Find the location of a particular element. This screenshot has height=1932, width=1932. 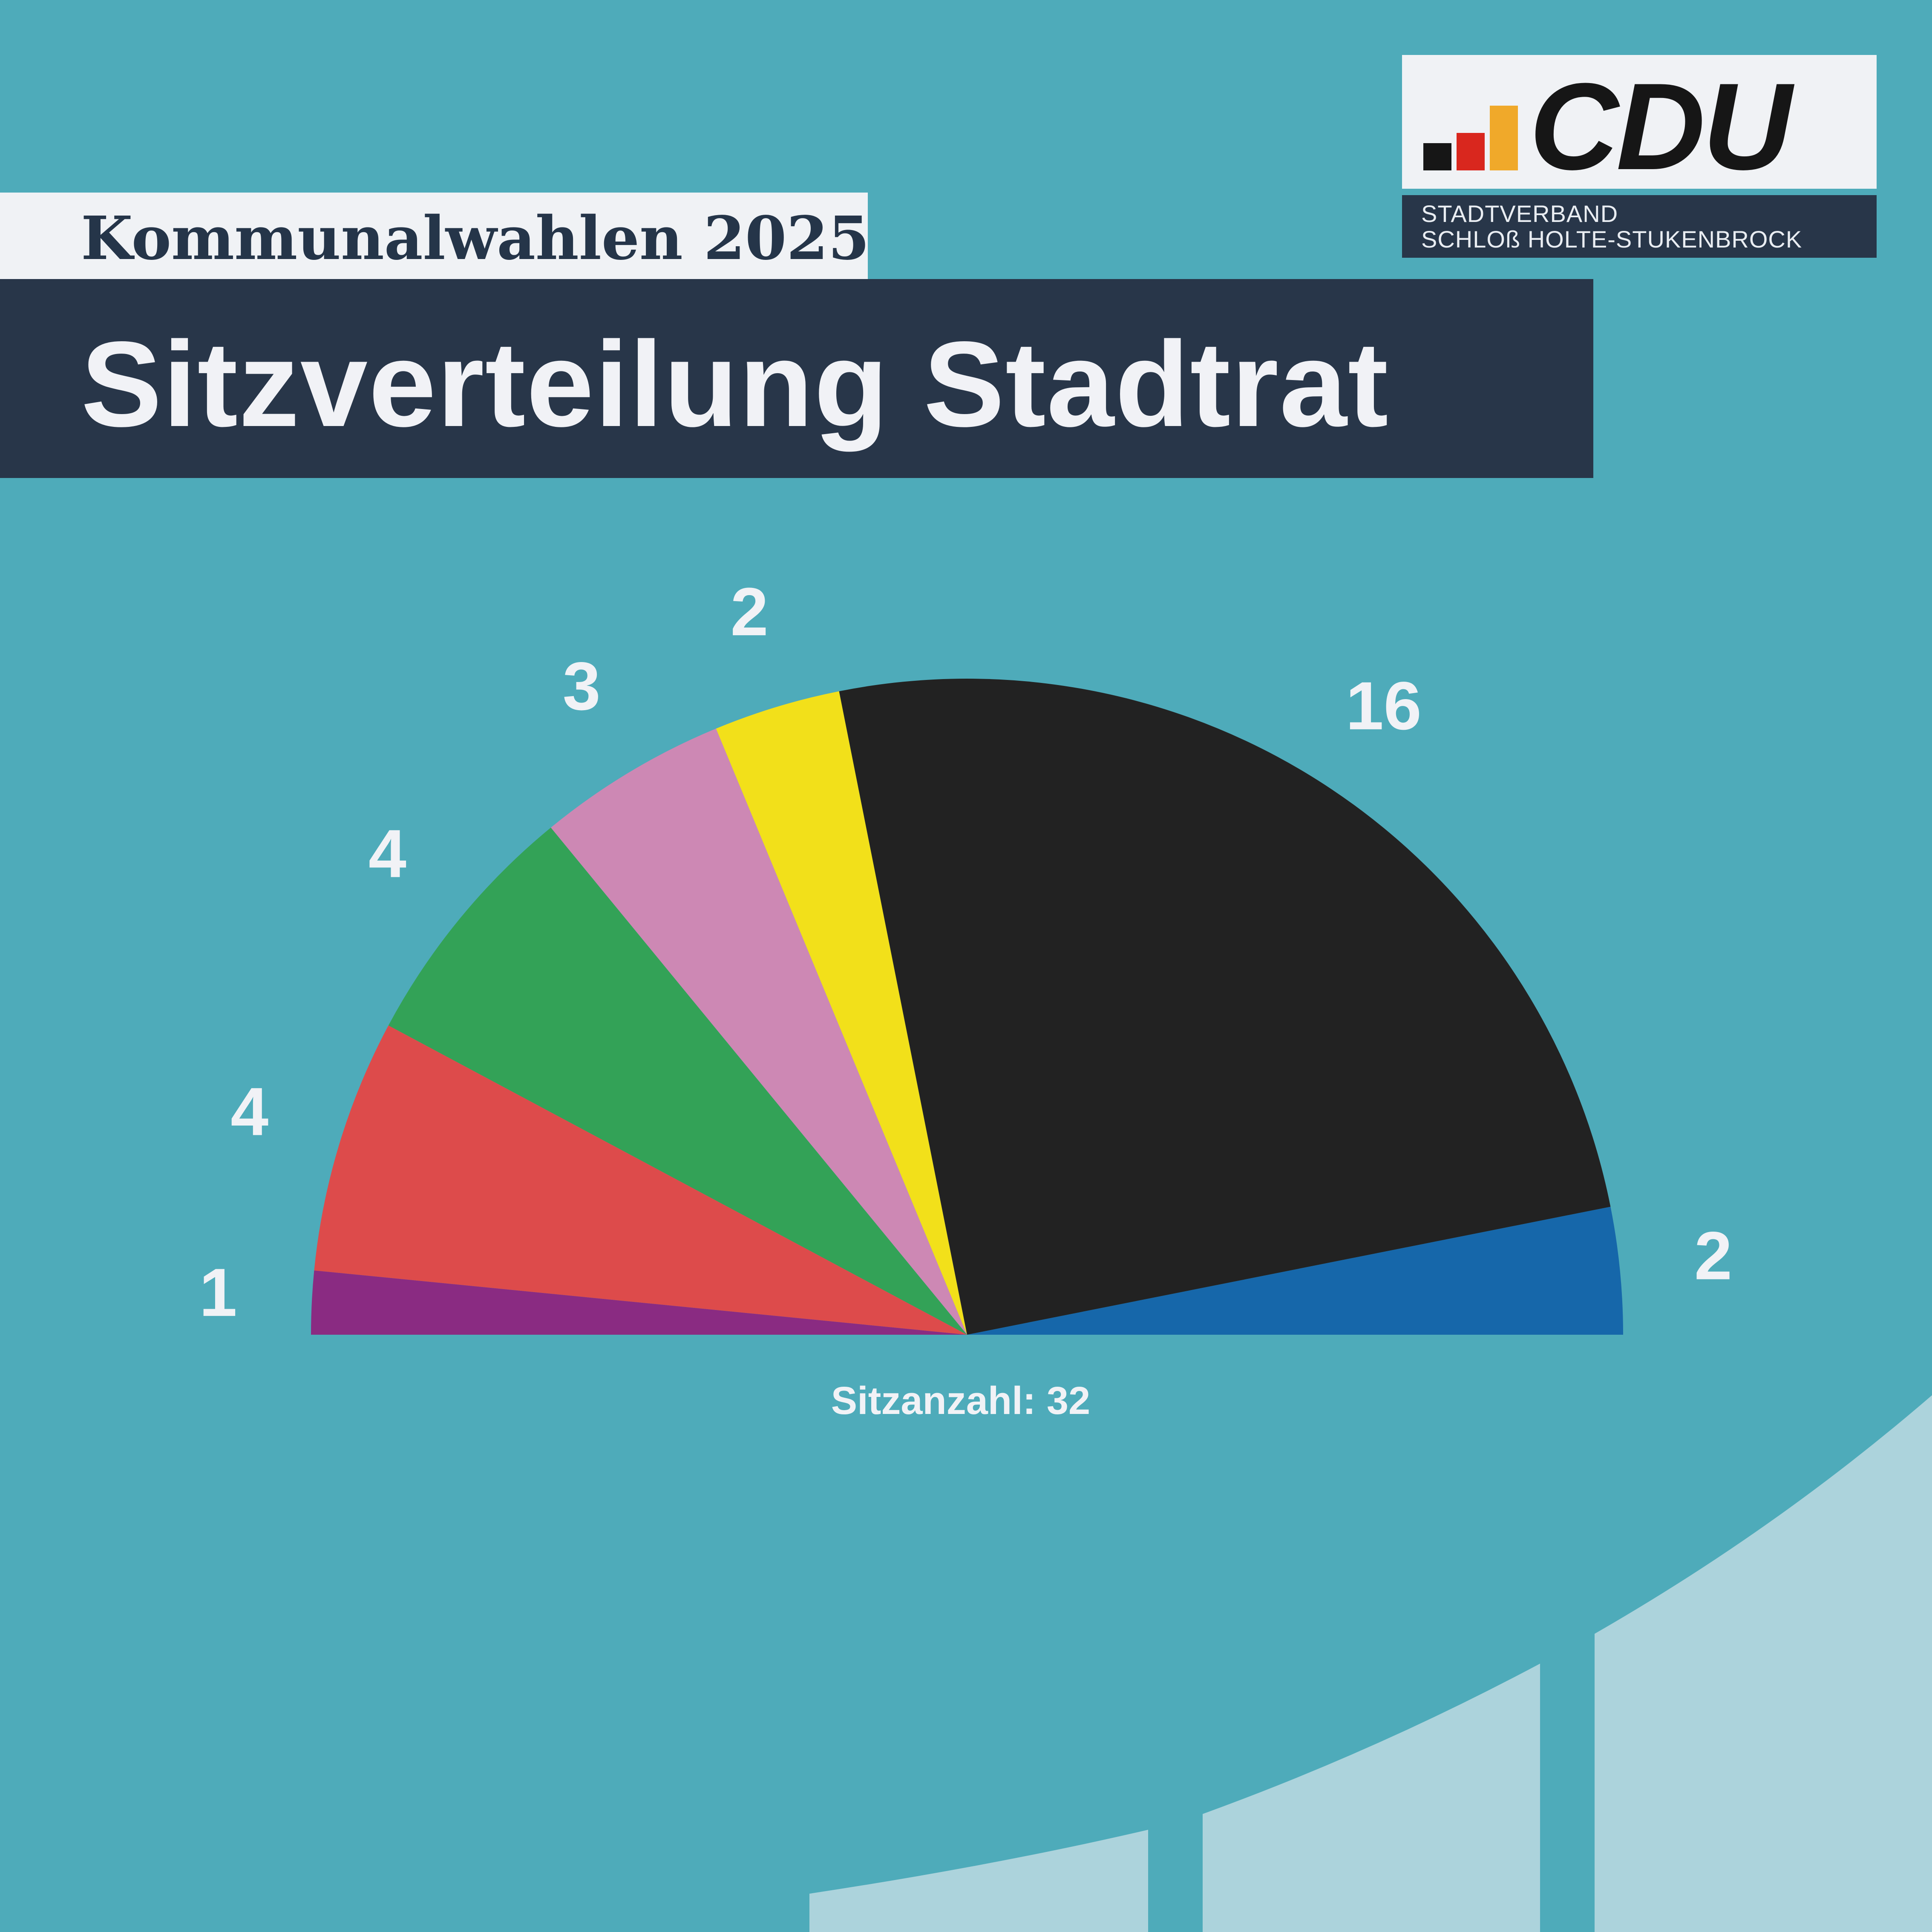

cdu-logo-bars-icon is located at coordinates (1470, 138).